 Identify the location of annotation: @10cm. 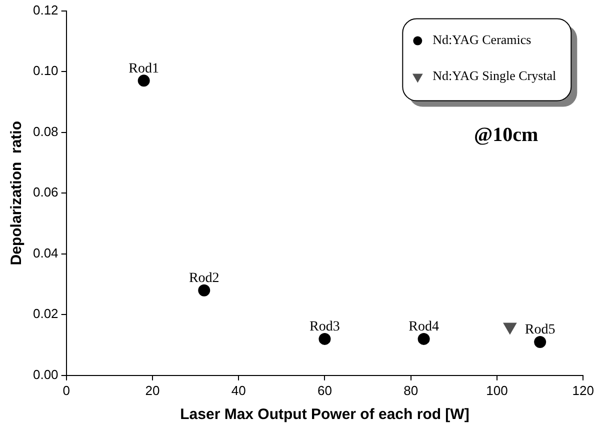
(506, 135).